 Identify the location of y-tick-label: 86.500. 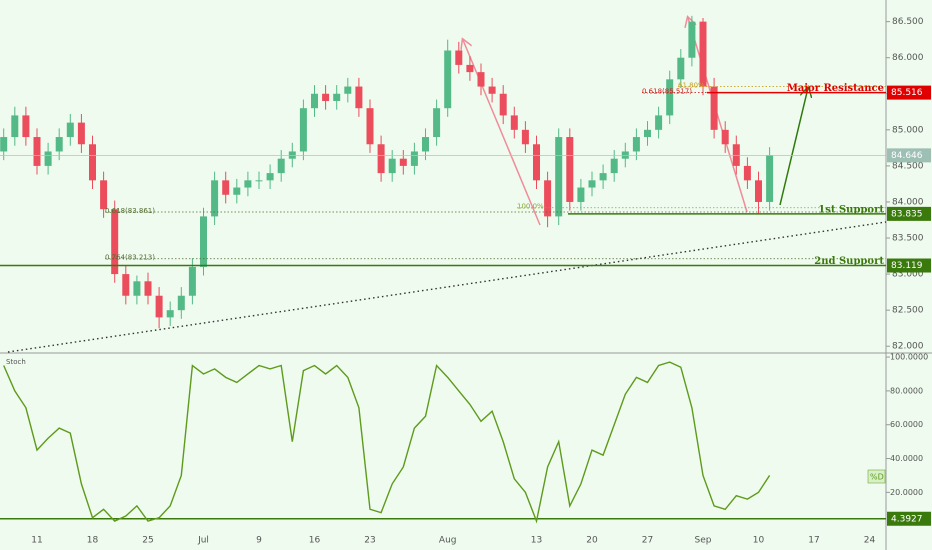
(908, 22).